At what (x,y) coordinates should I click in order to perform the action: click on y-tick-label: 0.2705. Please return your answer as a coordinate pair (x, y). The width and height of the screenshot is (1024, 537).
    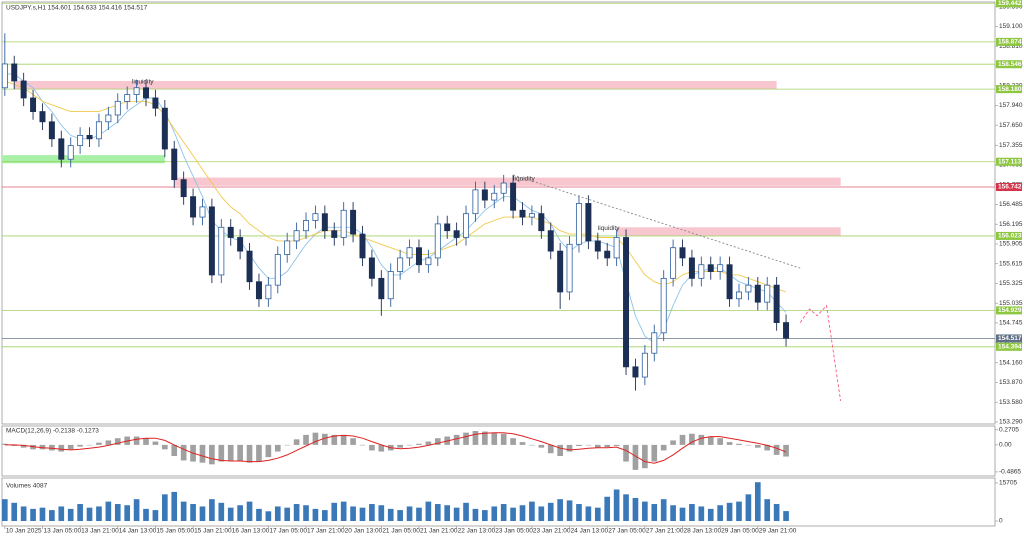
    Looking at the image, I should click on (1009, 430).